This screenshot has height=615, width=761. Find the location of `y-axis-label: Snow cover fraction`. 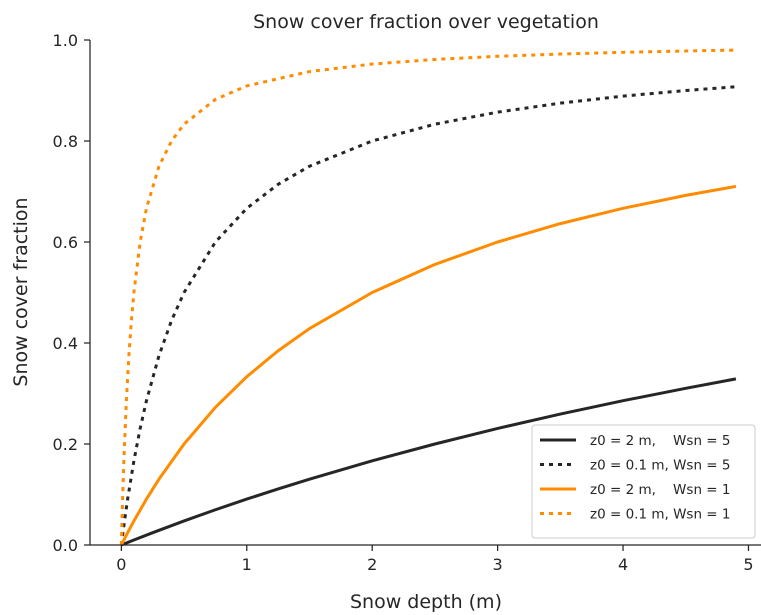

y-axis-label: Snow cover fraction is located at coordinates (21, 291).